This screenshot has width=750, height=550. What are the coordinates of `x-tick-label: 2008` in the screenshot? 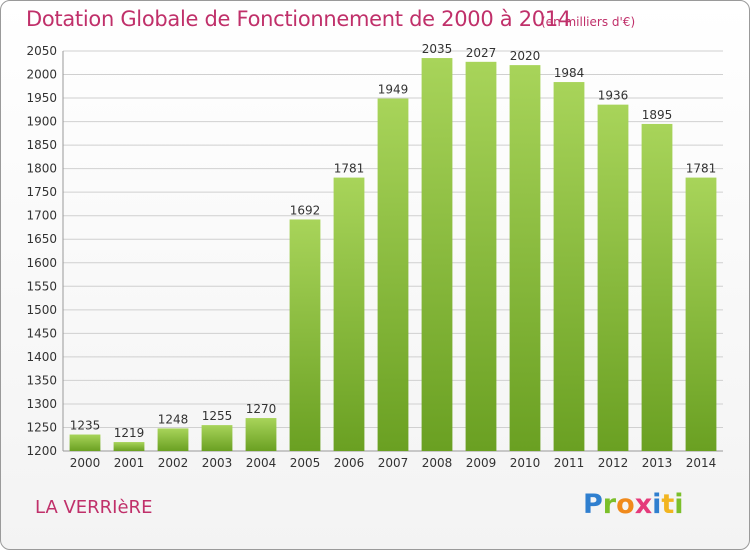 It's located at (437, 463).